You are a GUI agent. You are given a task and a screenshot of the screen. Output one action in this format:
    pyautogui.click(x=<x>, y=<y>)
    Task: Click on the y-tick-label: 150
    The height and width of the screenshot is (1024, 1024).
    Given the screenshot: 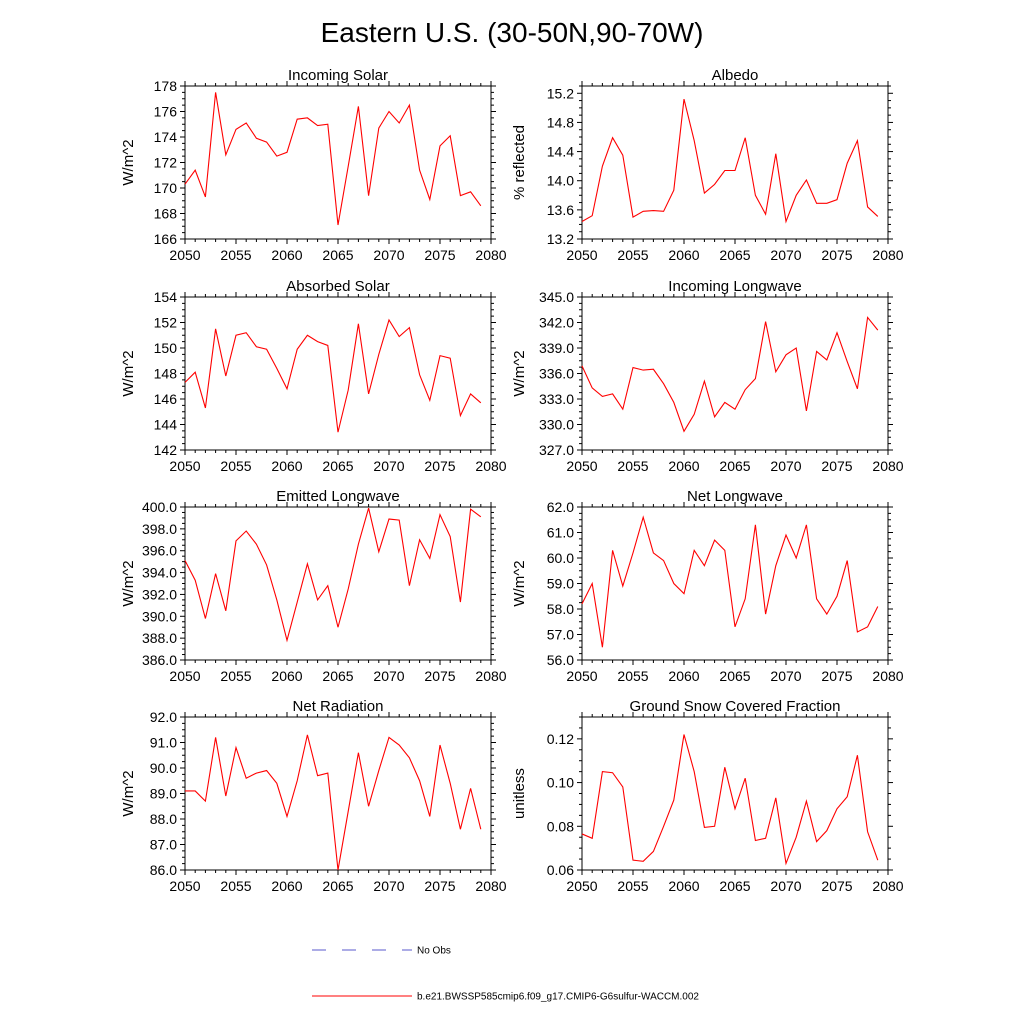 What is the action you would take?
    pyautogui.click(x=166, y=348)
    